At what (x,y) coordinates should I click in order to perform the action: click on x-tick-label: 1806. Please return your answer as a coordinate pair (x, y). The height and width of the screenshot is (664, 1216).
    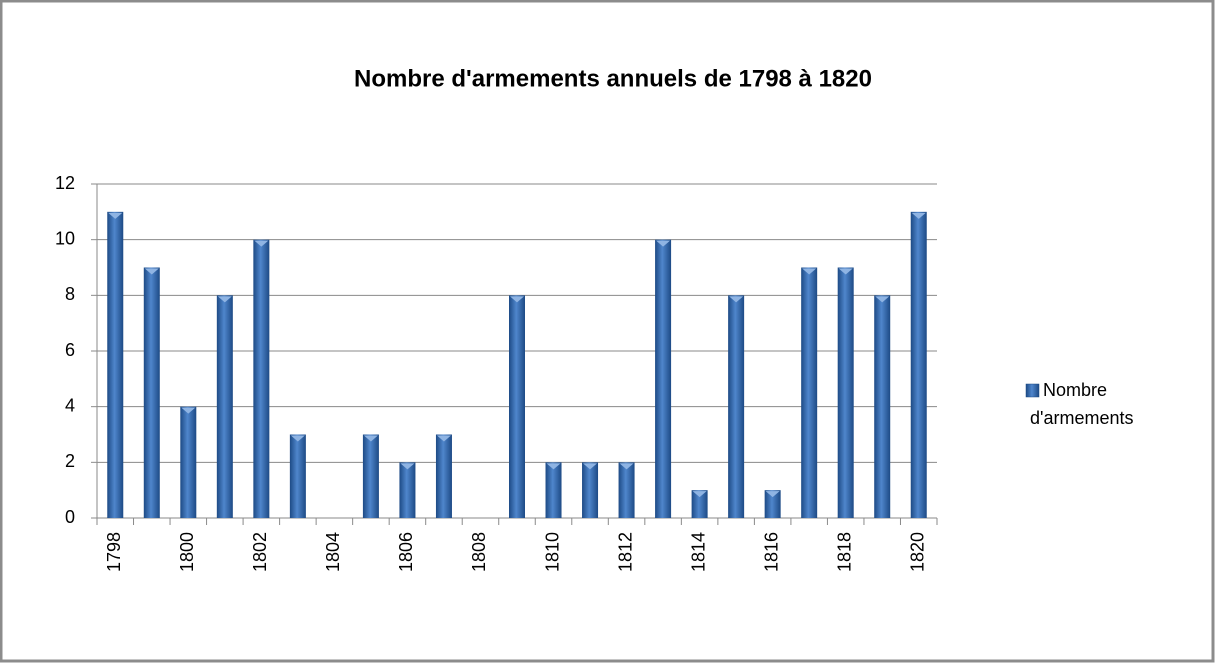
    Looking at the image, I should click on (406, 552).